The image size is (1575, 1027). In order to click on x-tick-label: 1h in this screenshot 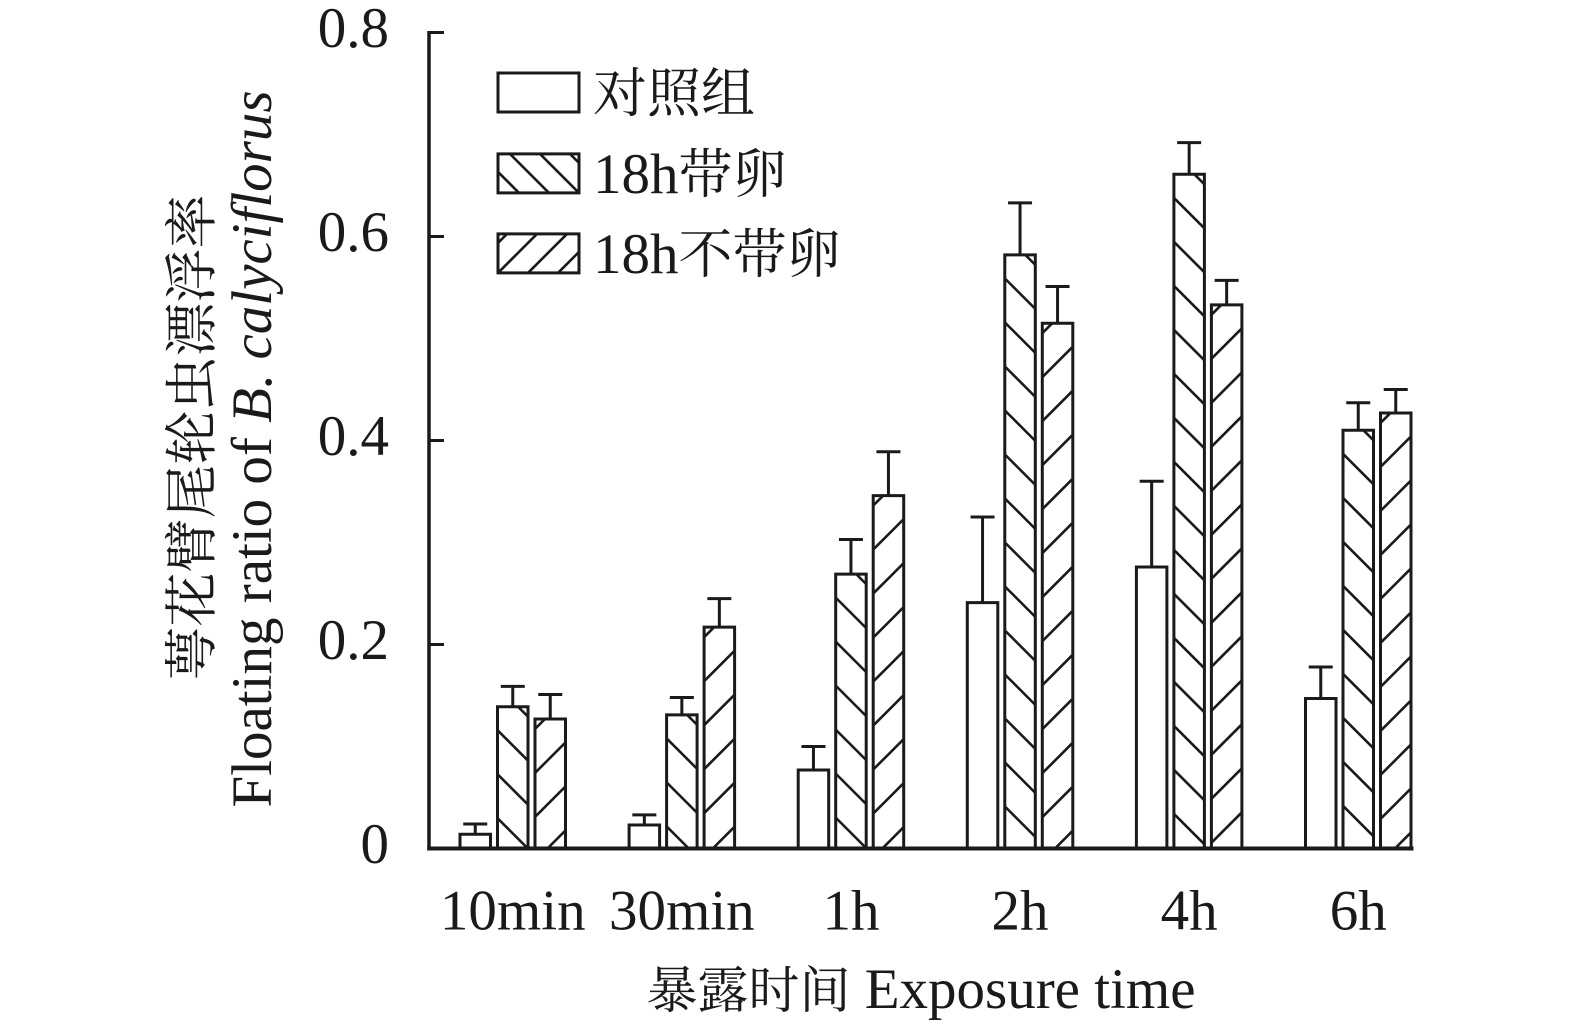, I will do `click(850, 911)`.